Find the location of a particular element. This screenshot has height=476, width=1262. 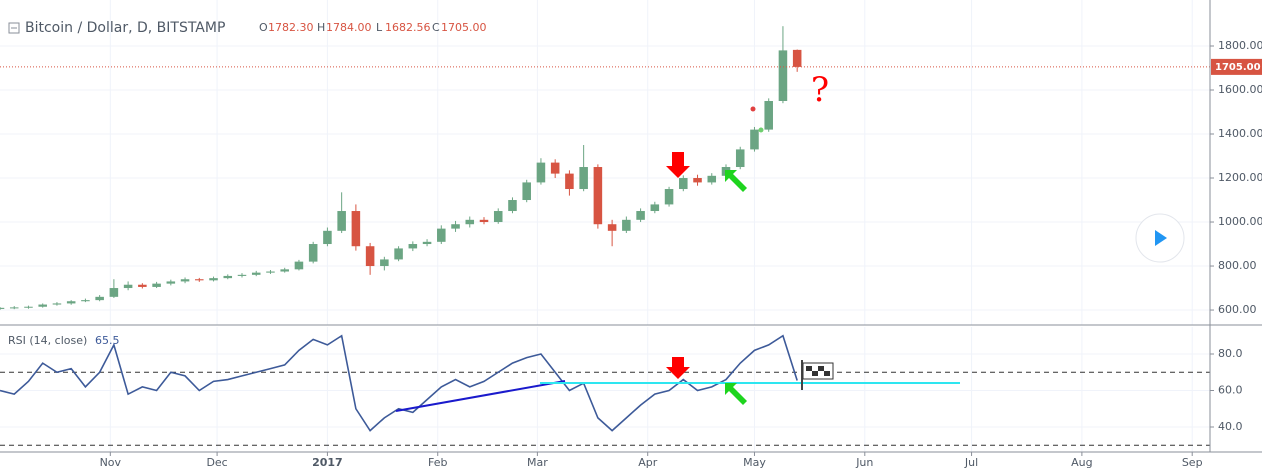

rsi-value: 65.5 is located at coordinates (107, 340).